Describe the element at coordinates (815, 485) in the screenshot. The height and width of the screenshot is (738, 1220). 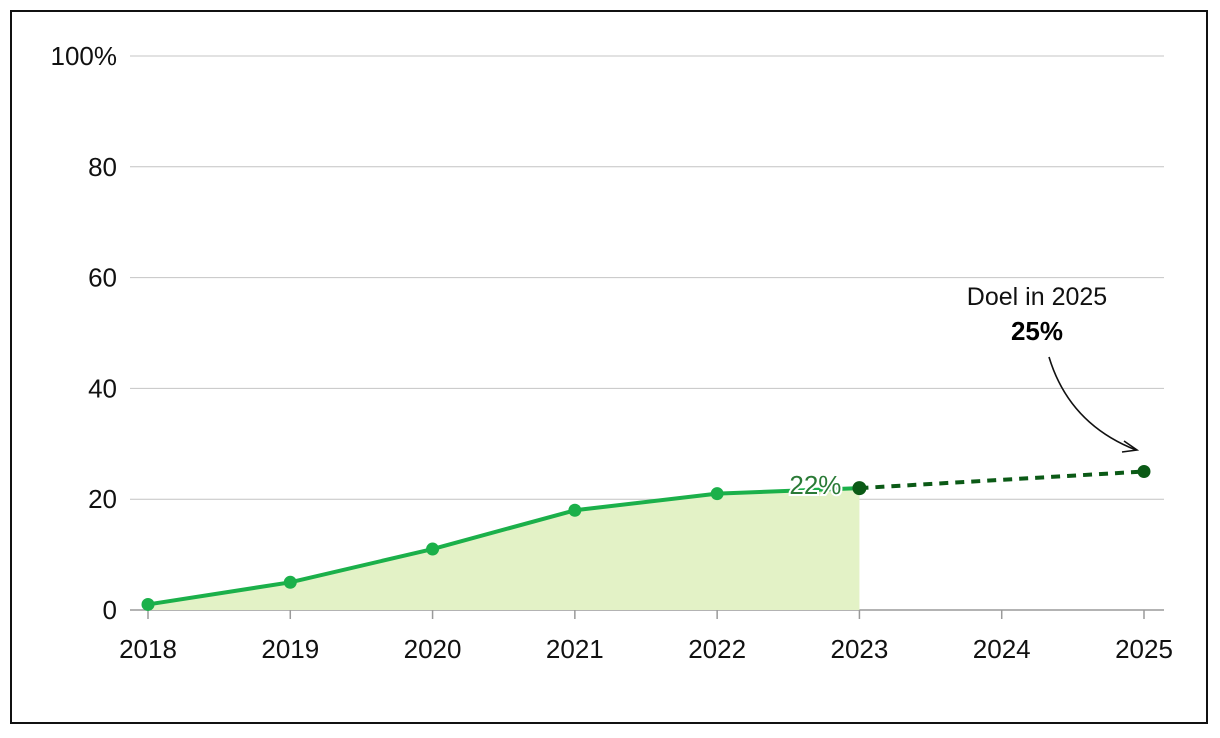
I see `data-label-2023: 22%` at that location.